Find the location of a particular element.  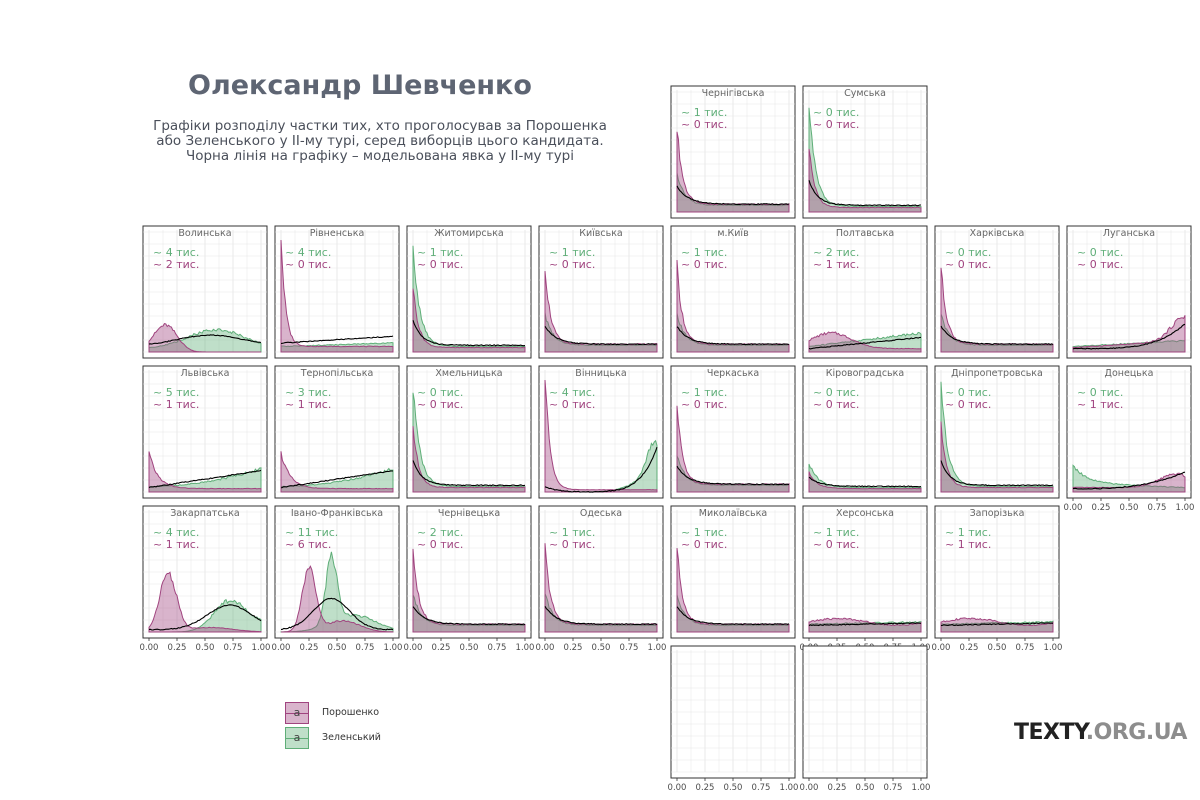

panel-region-label: Київська is located at coordinates (601, 233).